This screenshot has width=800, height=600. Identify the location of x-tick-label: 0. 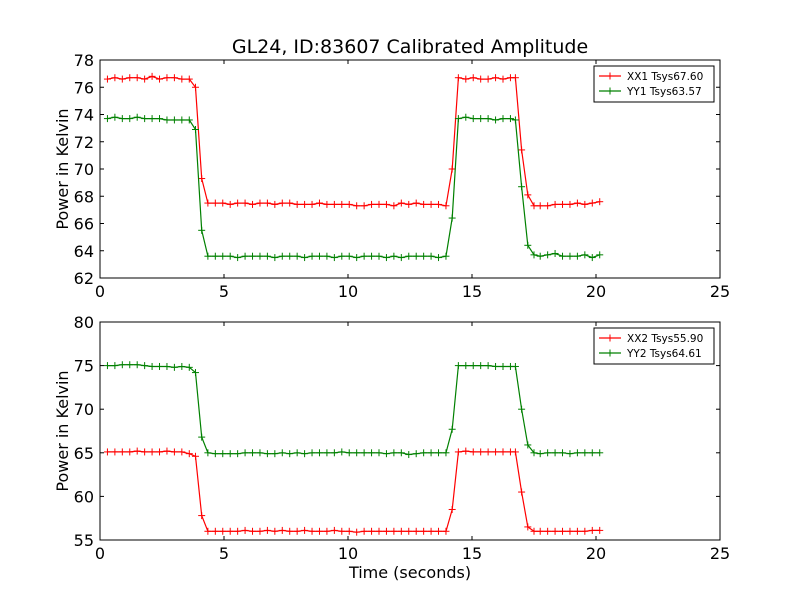
(100, 553).